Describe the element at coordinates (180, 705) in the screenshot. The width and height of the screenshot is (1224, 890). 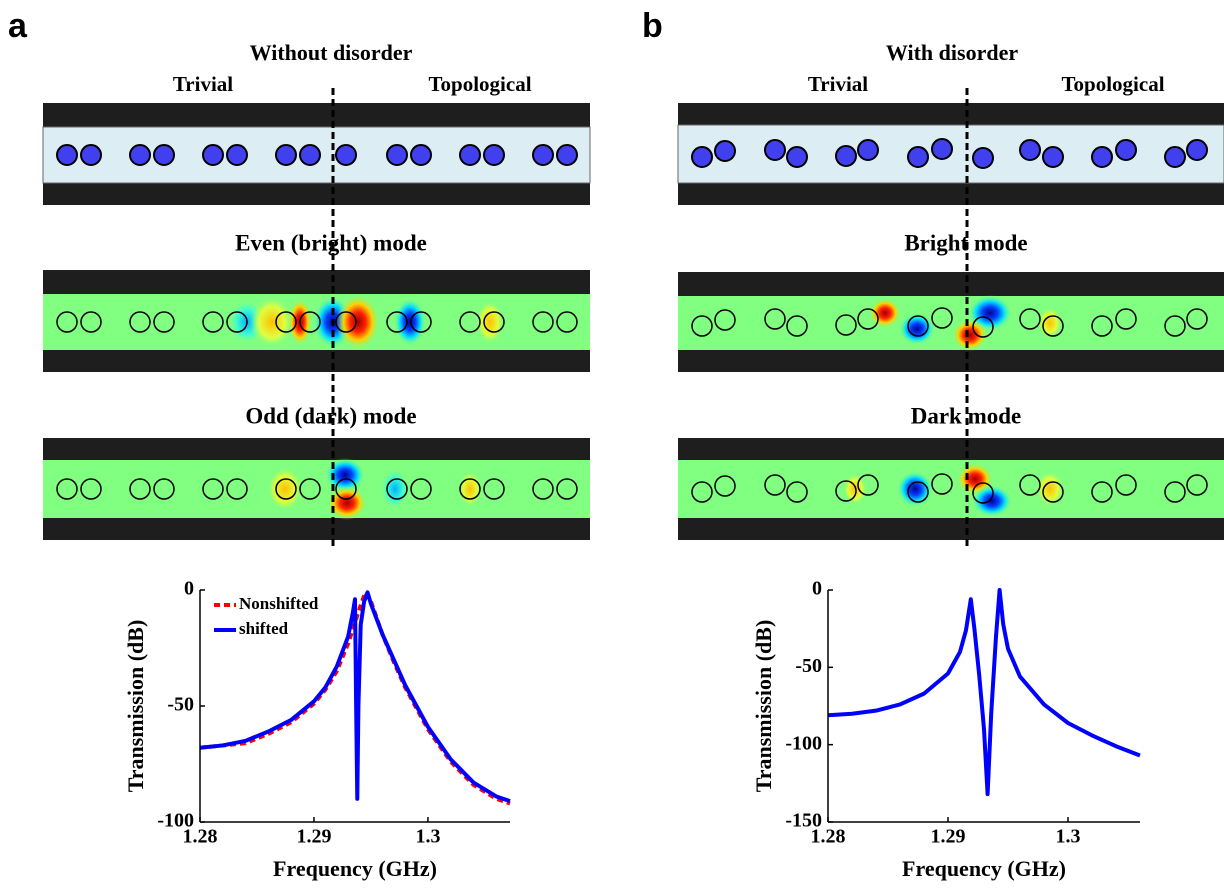
I see `y-tick-label: -50` at that location.